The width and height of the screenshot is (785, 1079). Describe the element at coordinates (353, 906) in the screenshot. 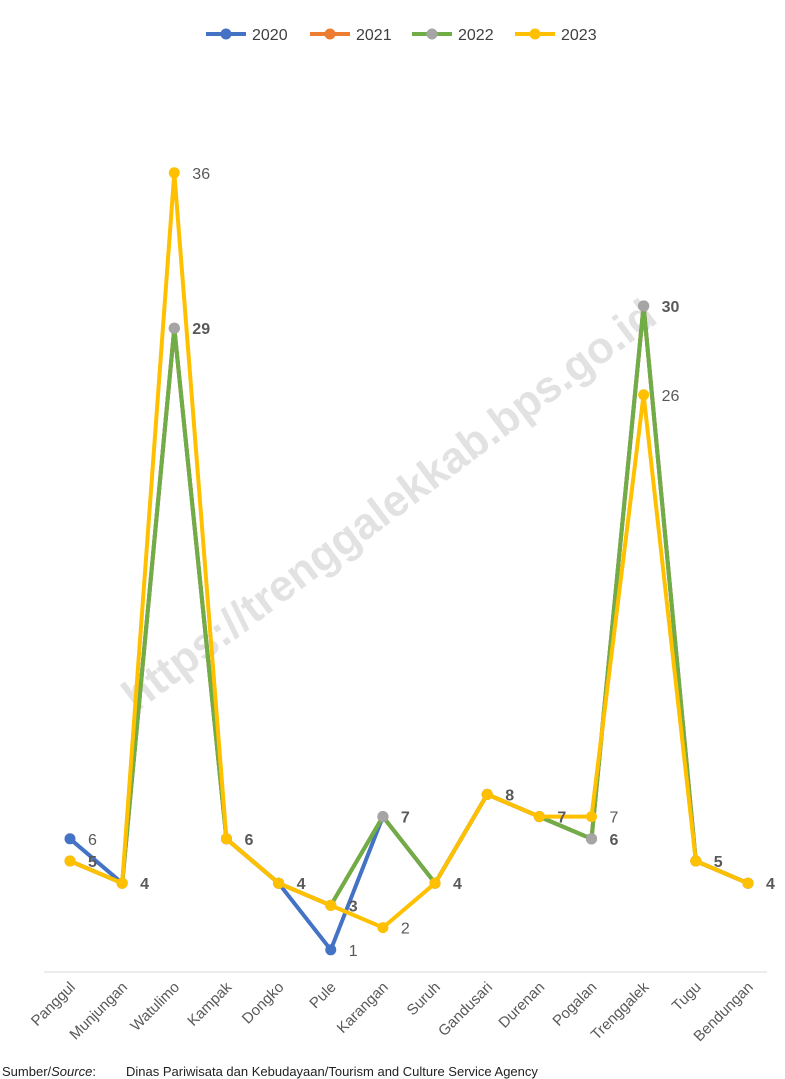

I see `data-label-Pule-7: 3` at that location.